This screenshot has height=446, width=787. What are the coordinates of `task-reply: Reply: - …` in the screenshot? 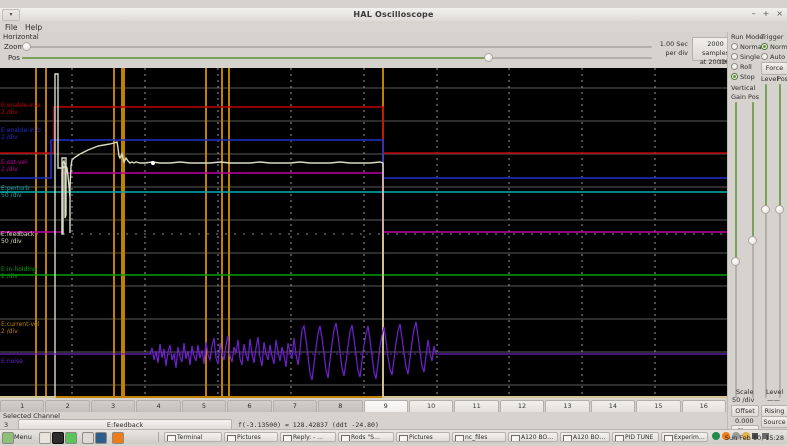 It's located at (308, 437).